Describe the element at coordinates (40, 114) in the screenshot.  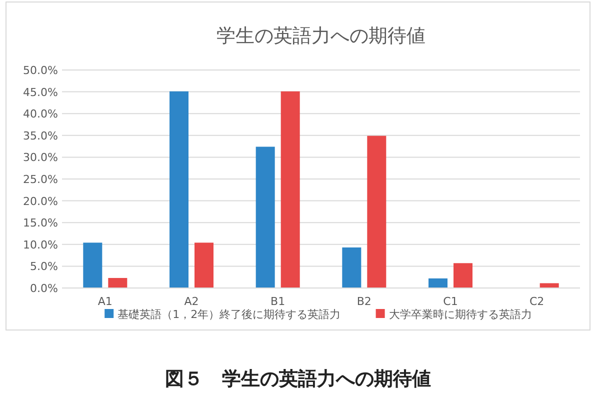
I see `y-tick-label: 40.0%` at that location.